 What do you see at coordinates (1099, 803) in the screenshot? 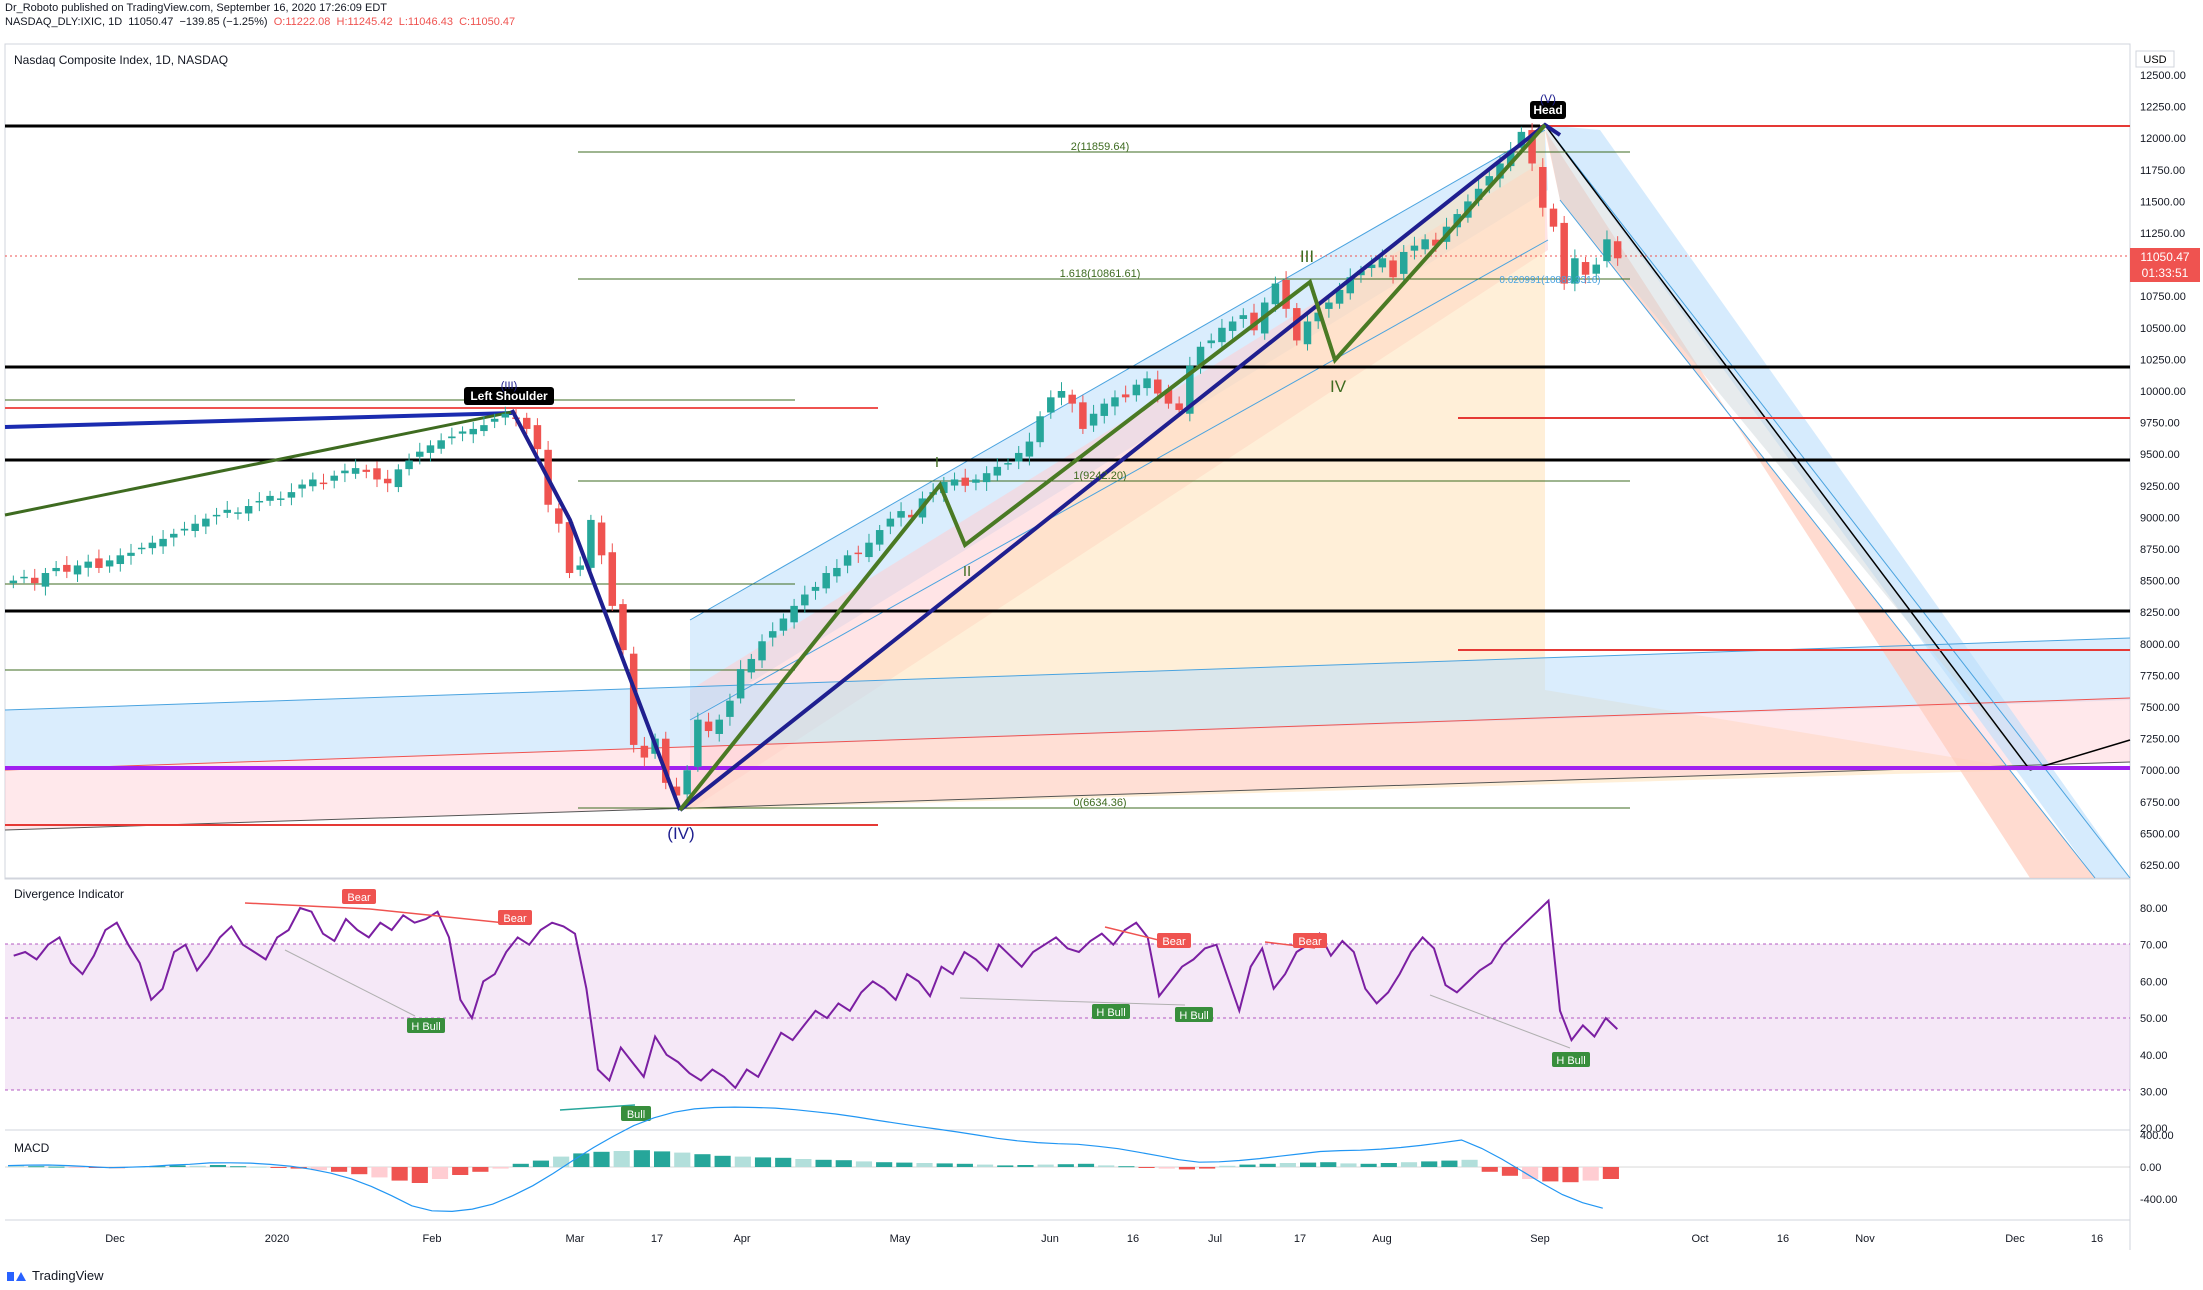
I see `fib-label-0: 0(6634.36)` at bounding box center [1099, 803].